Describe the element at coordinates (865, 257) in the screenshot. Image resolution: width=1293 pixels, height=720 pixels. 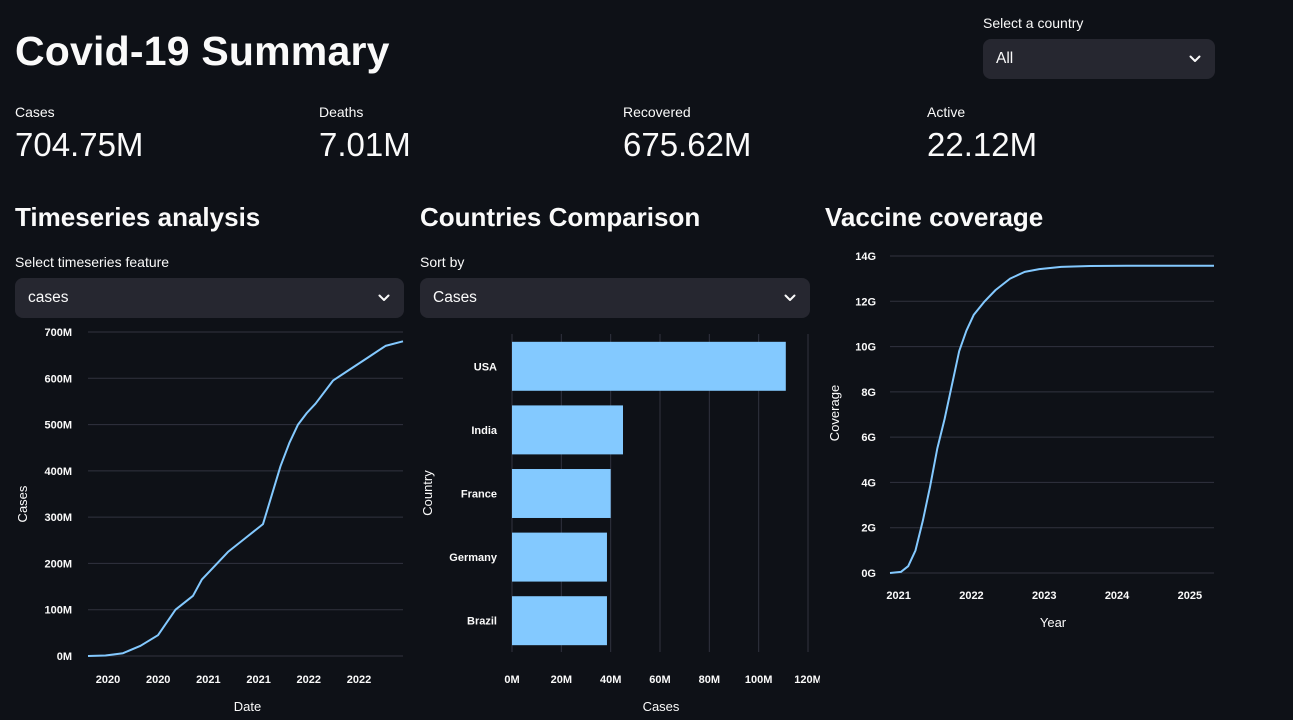
I see `y-tick-label: 14G` at that location.